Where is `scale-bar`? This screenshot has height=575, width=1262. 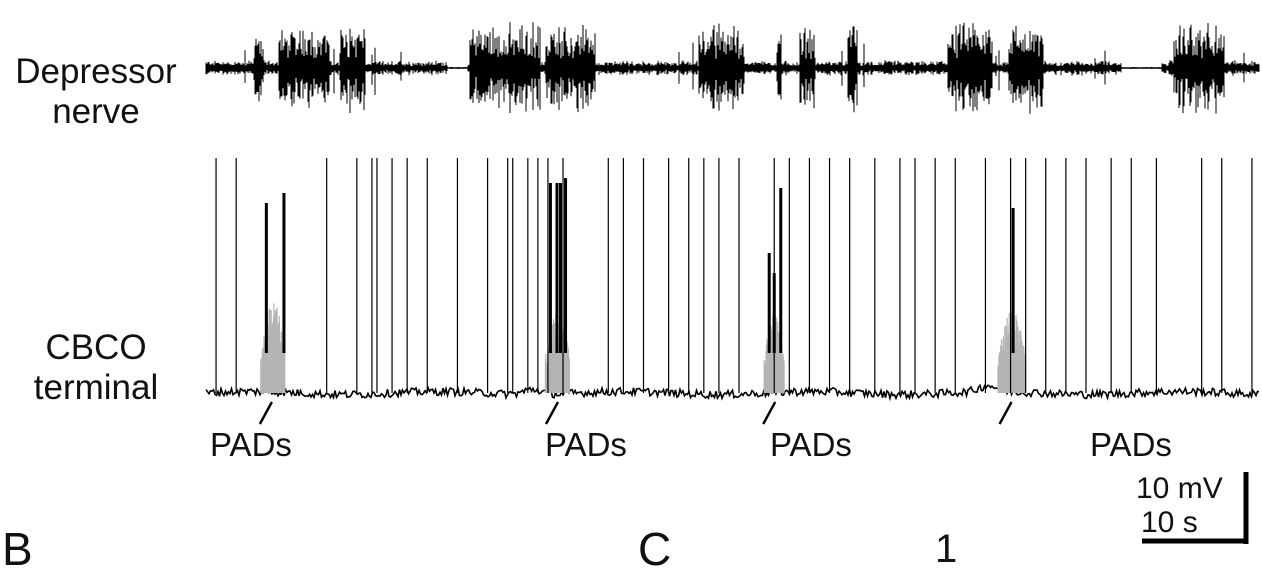
scale-bar is located at coordinates (1195, 508).